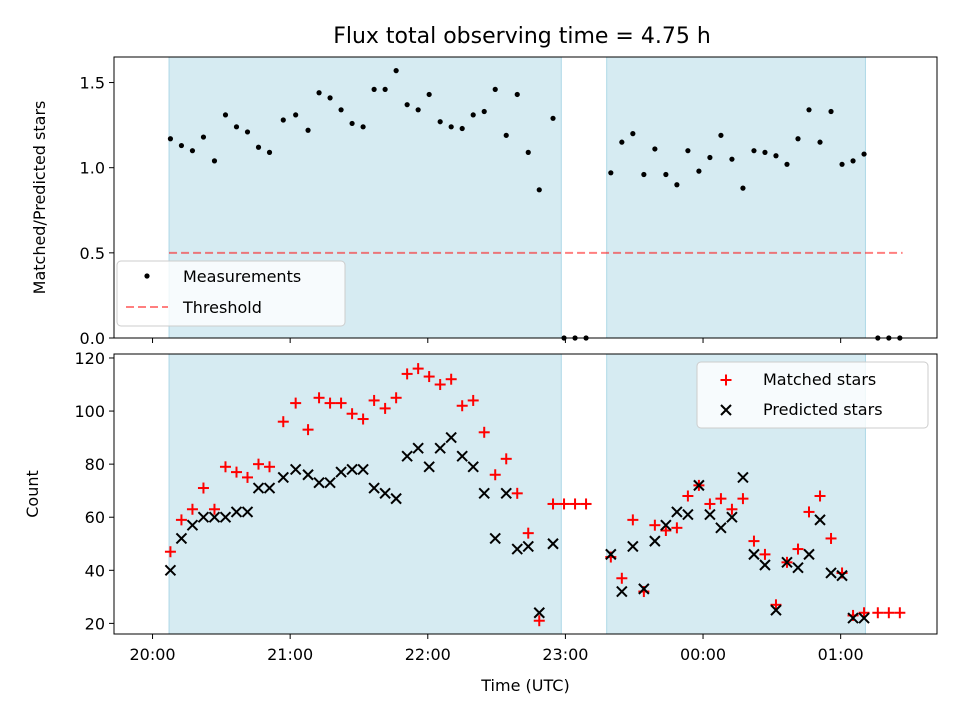 The image size is (960, 720). I want to click on bottom-y-tick-label: 40, so click(95, 570).